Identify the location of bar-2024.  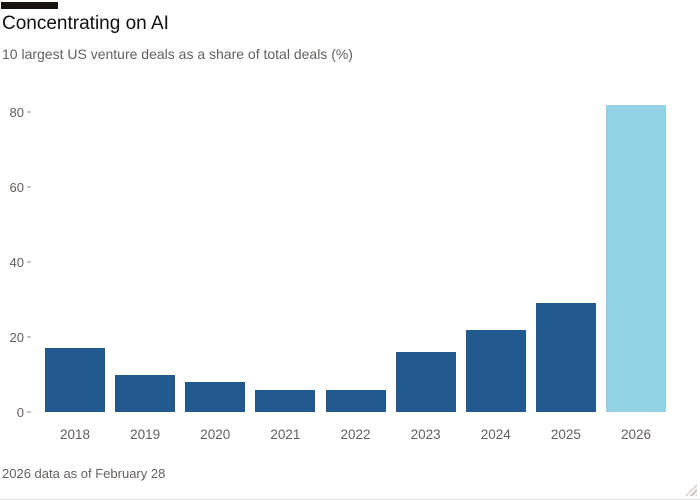
(495, 370).